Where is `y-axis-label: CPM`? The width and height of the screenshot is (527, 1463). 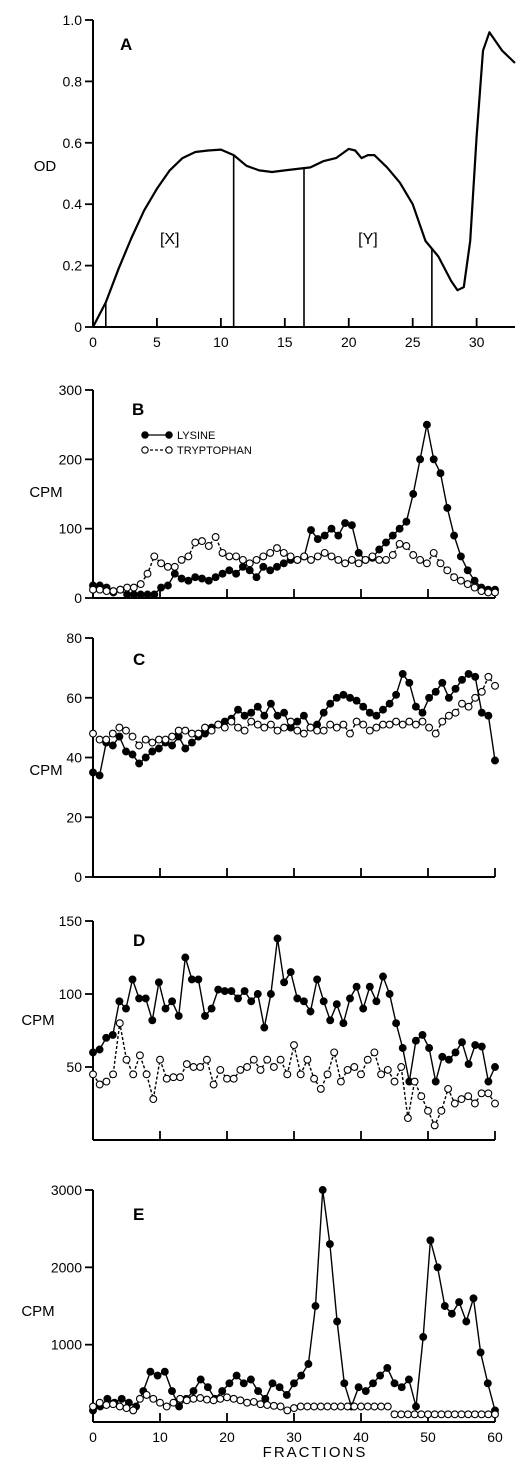 y-axis-label: CPM is located at coordinates (37, 1020).